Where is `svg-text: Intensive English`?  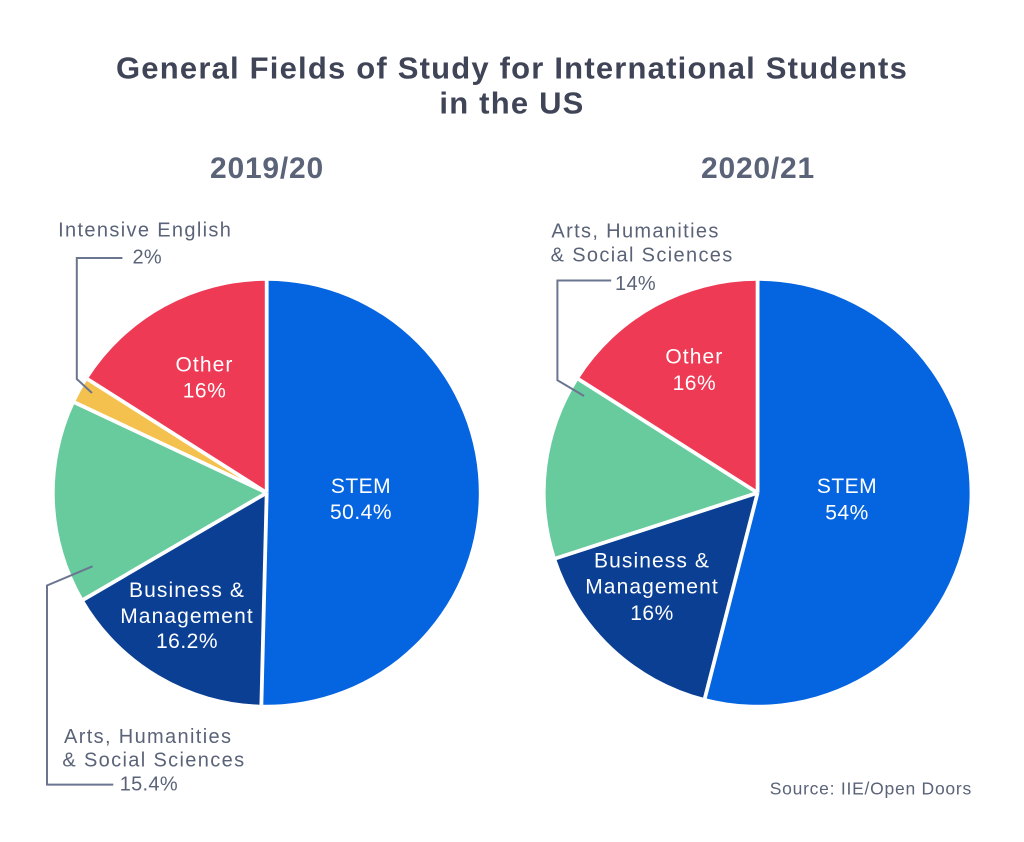 svg-text: Intensive English is located at coordinates (145, 230).